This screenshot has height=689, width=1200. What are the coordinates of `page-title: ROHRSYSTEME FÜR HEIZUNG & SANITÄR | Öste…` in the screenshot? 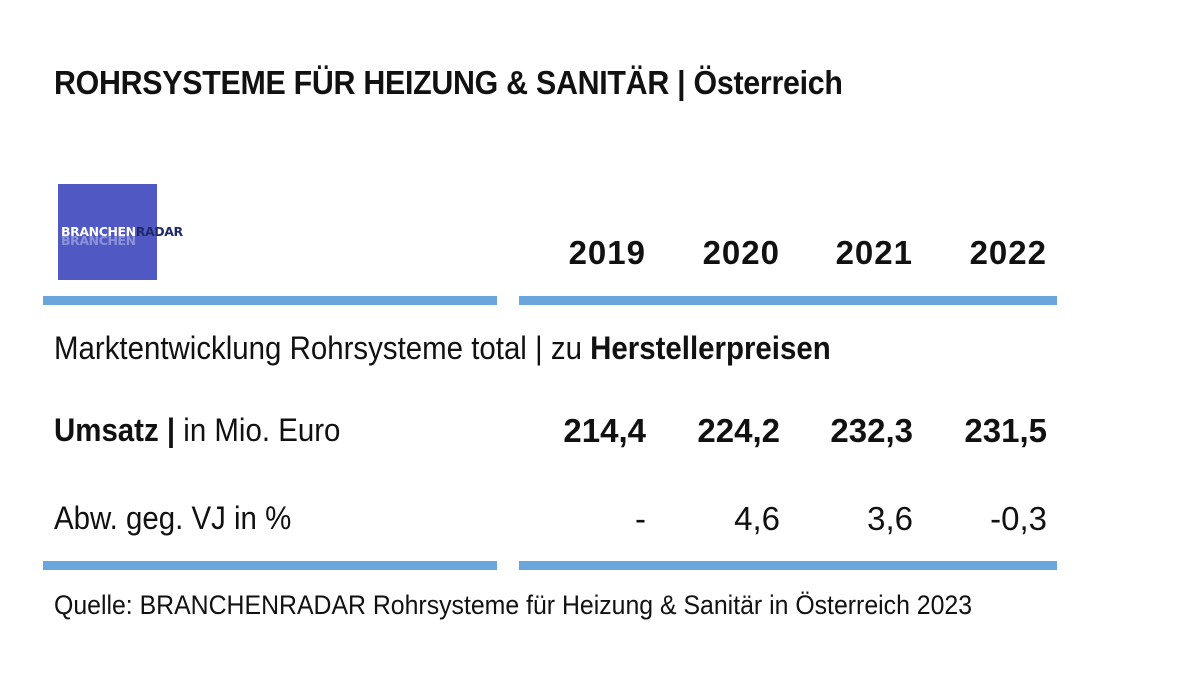 It's located at (448, 82).